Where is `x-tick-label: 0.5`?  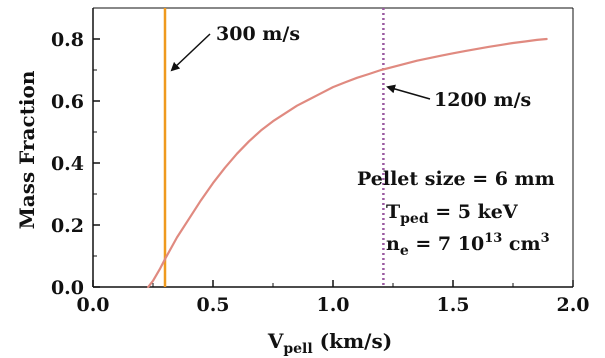
x-tick-label: 0.5 is located at coordinates (212, 305).